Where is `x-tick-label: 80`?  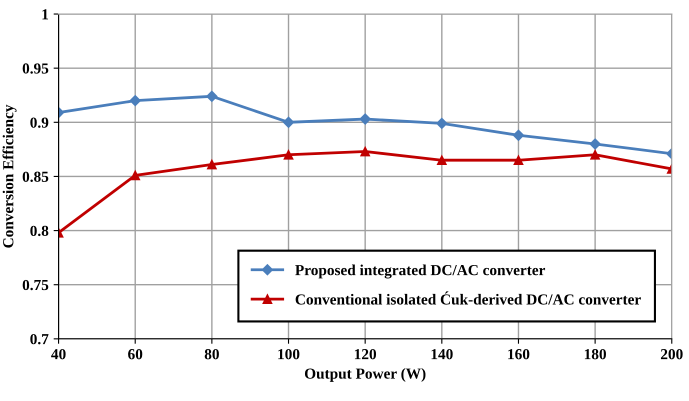
x-tick-label: 80 is located at coordinates (211, 354).